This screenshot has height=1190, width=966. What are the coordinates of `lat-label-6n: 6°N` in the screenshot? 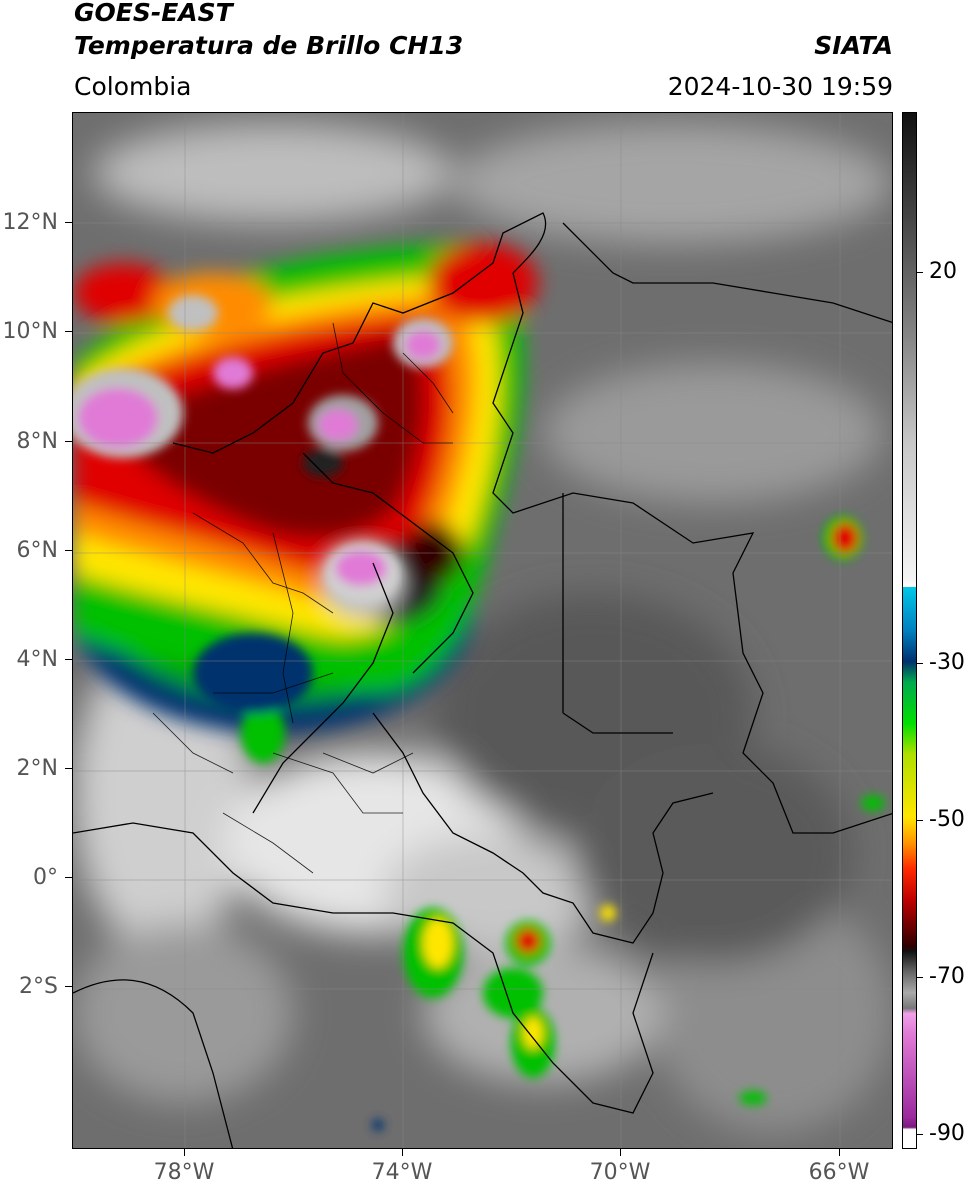 It's located at (37, 550).